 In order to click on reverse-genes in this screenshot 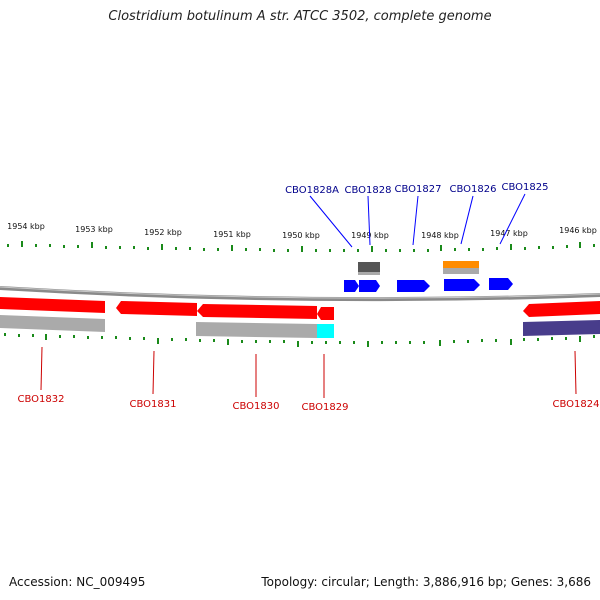, I will do `click(300, 308)`.